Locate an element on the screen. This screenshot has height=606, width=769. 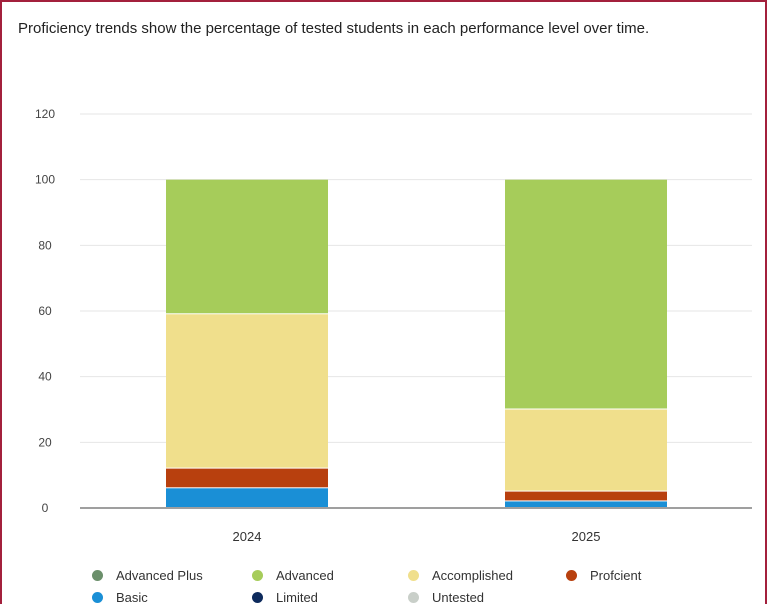
y-tick-label: 80 is located at coordinates (45, 245).